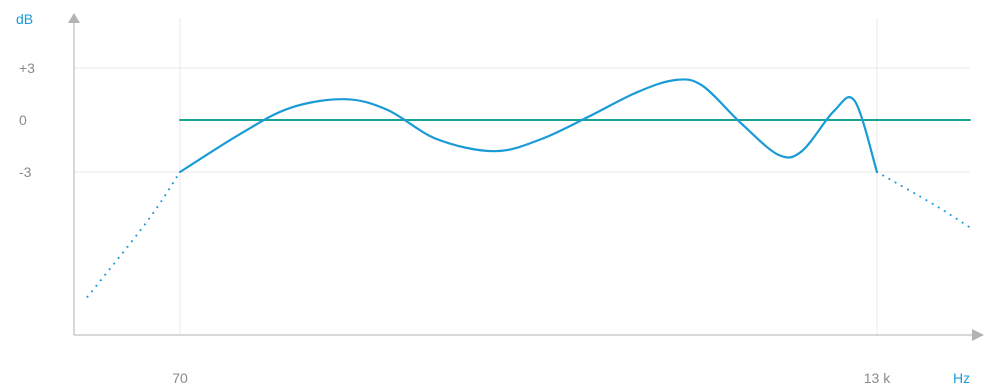 Image resolution: width=991 pixels, height=385 pixels. What do you see at coordinates (24, 19) in the screenshot?
I see `y-axis-unit-label: dB` at bounding box center [24, 19].